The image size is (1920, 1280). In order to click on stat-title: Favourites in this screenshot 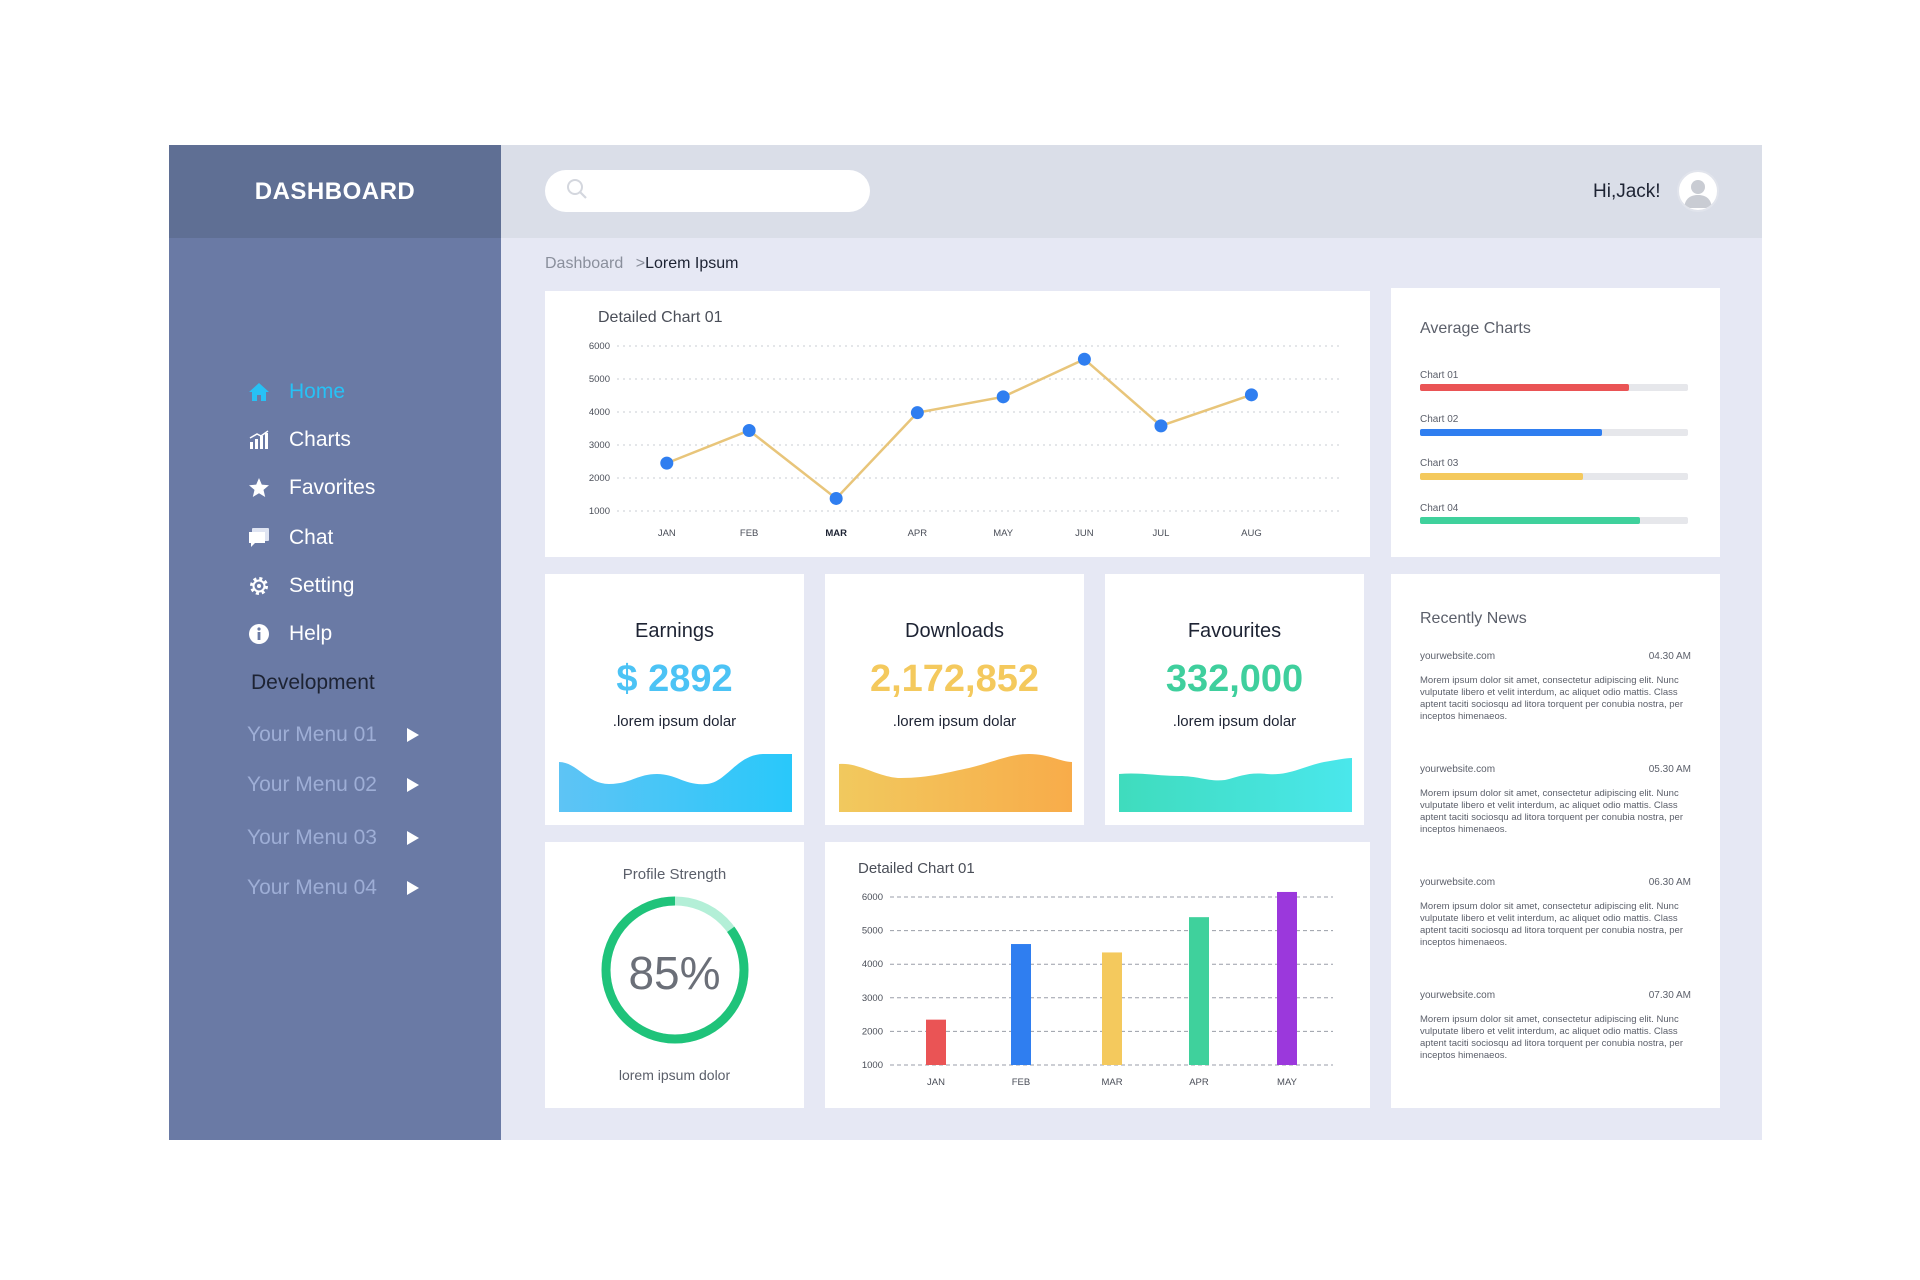, I will do `click(1234, 631)`.